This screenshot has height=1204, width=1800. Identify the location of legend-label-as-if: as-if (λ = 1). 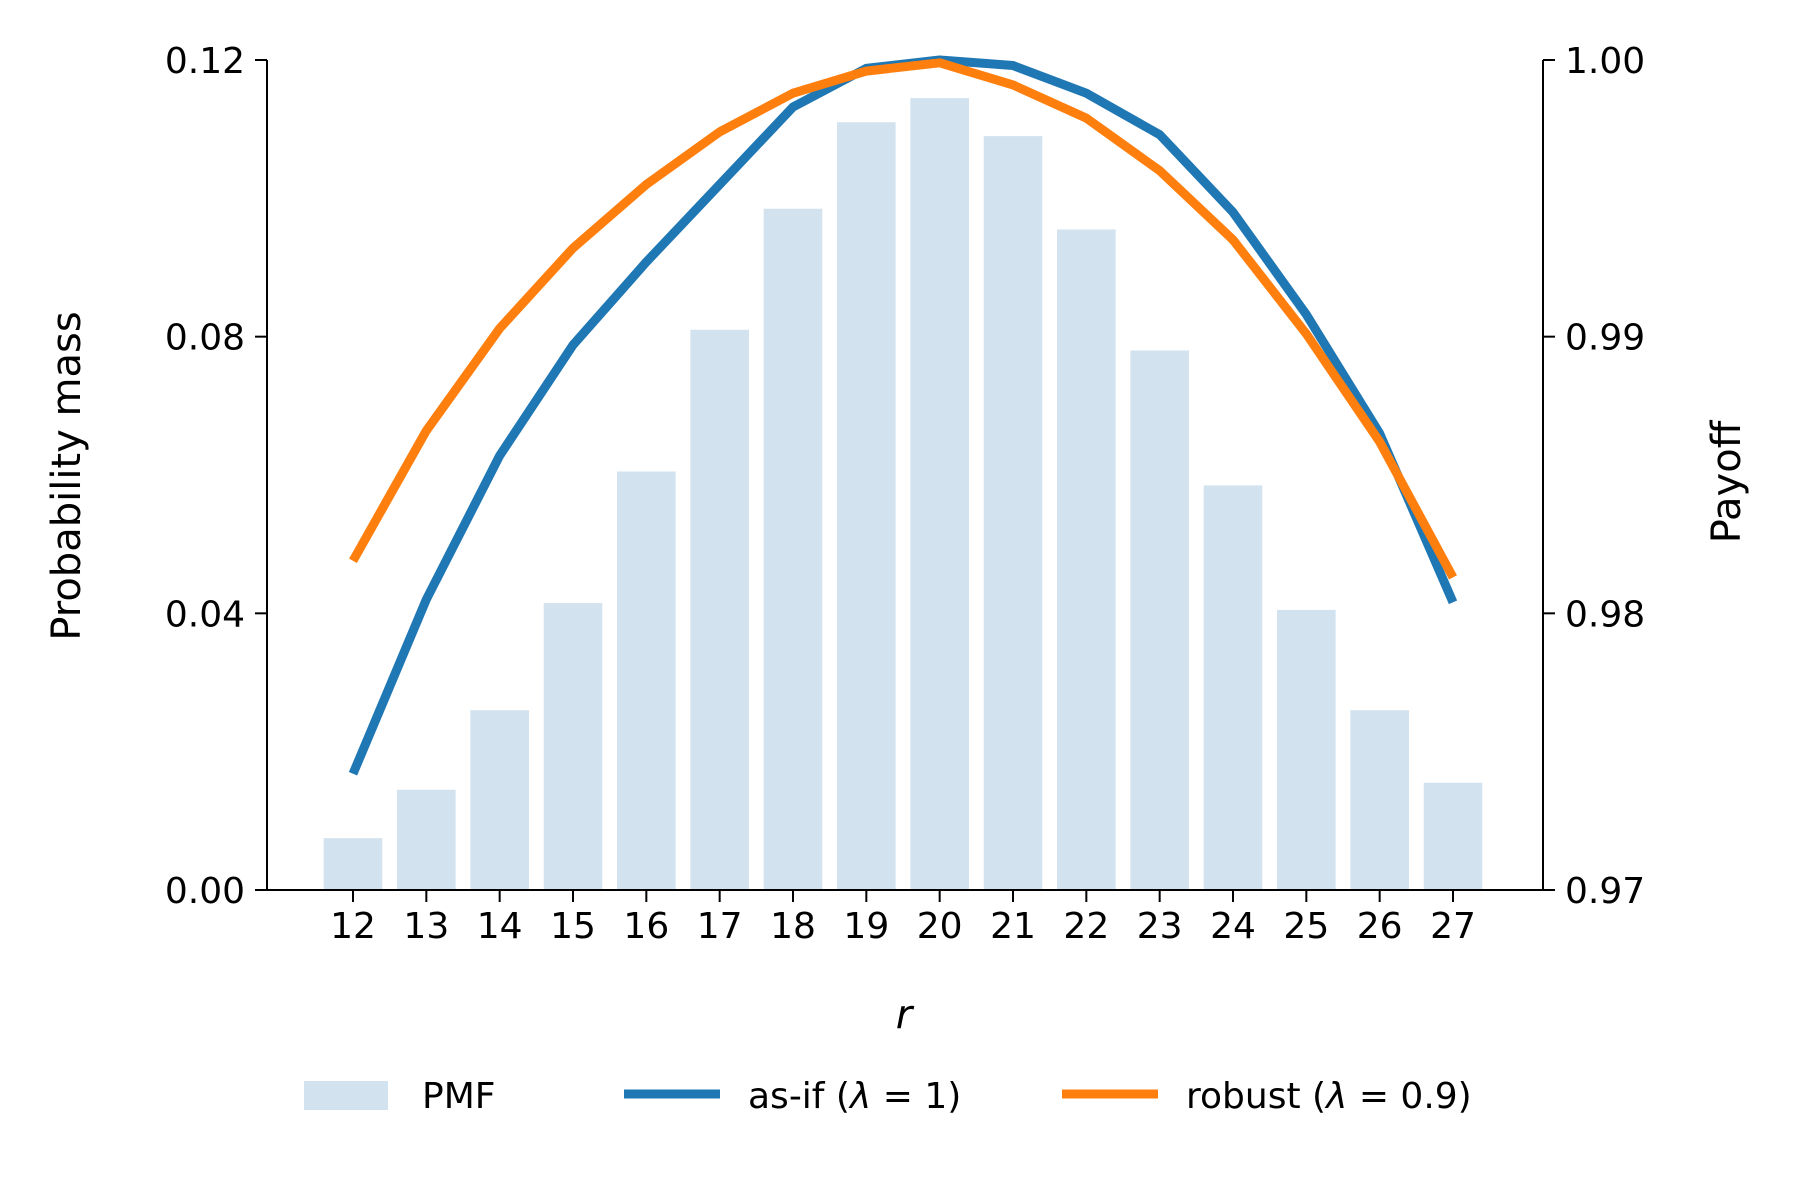
(854, 1096).